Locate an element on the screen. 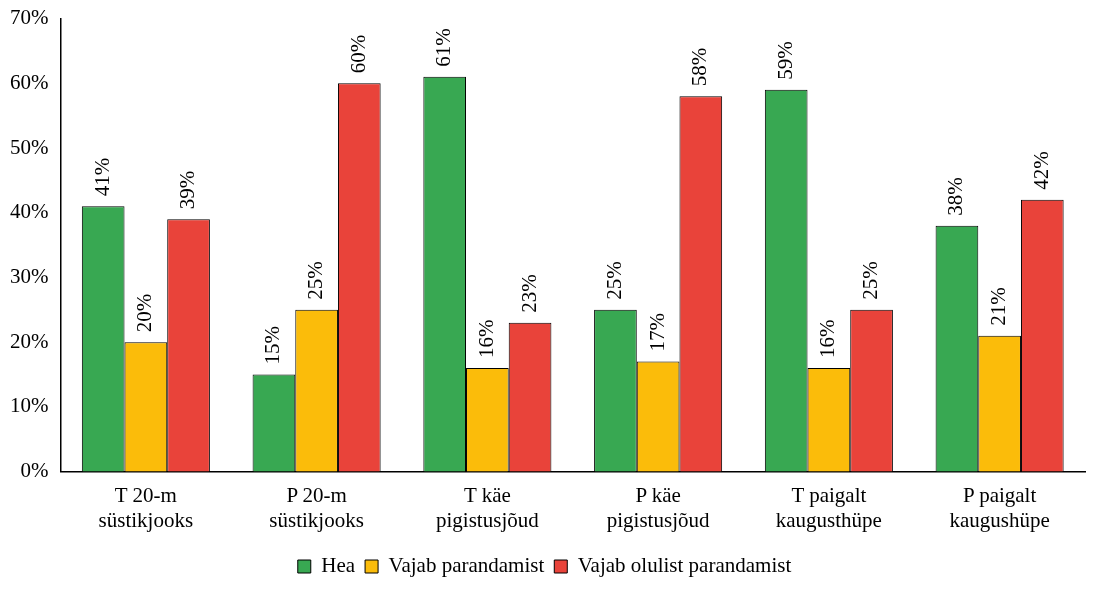  y-tick-label: 20% is located at coordinates (29, 340).